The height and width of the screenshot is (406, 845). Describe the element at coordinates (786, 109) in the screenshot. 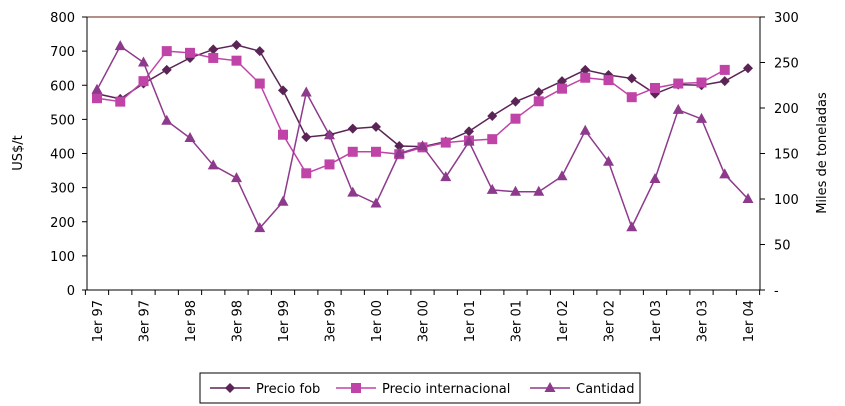

I see `y2-tick-label: 200` at that location.